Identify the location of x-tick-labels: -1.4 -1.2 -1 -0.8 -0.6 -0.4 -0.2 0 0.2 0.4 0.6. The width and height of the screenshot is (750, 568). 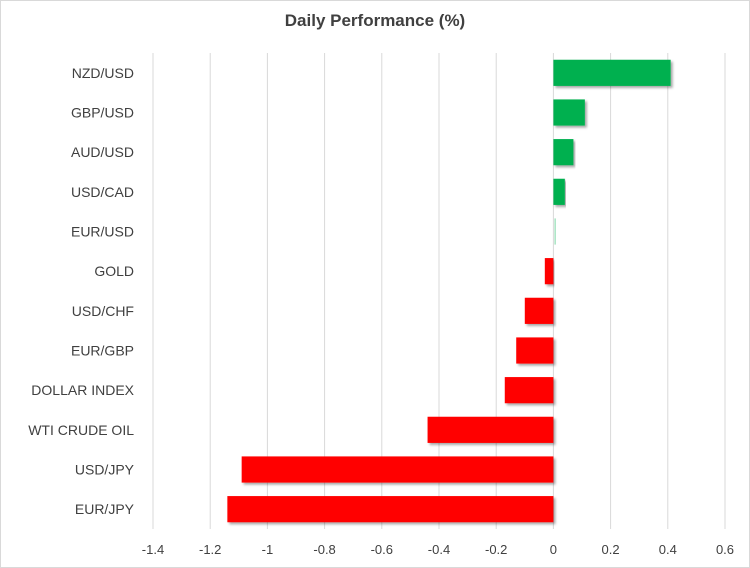
(438, 549).